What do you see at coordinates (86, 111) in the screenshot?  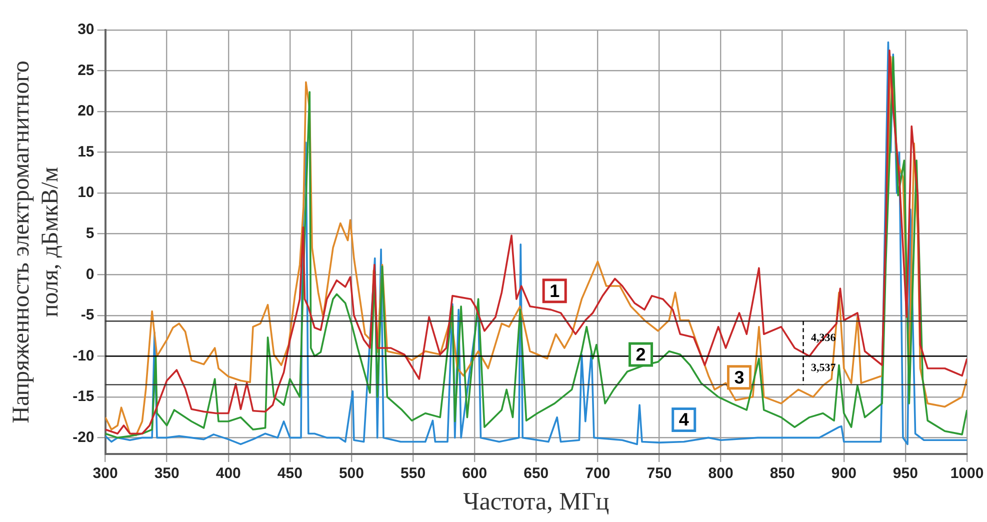 I see `y-tick-label: 20` at bounding box center [86, 111].